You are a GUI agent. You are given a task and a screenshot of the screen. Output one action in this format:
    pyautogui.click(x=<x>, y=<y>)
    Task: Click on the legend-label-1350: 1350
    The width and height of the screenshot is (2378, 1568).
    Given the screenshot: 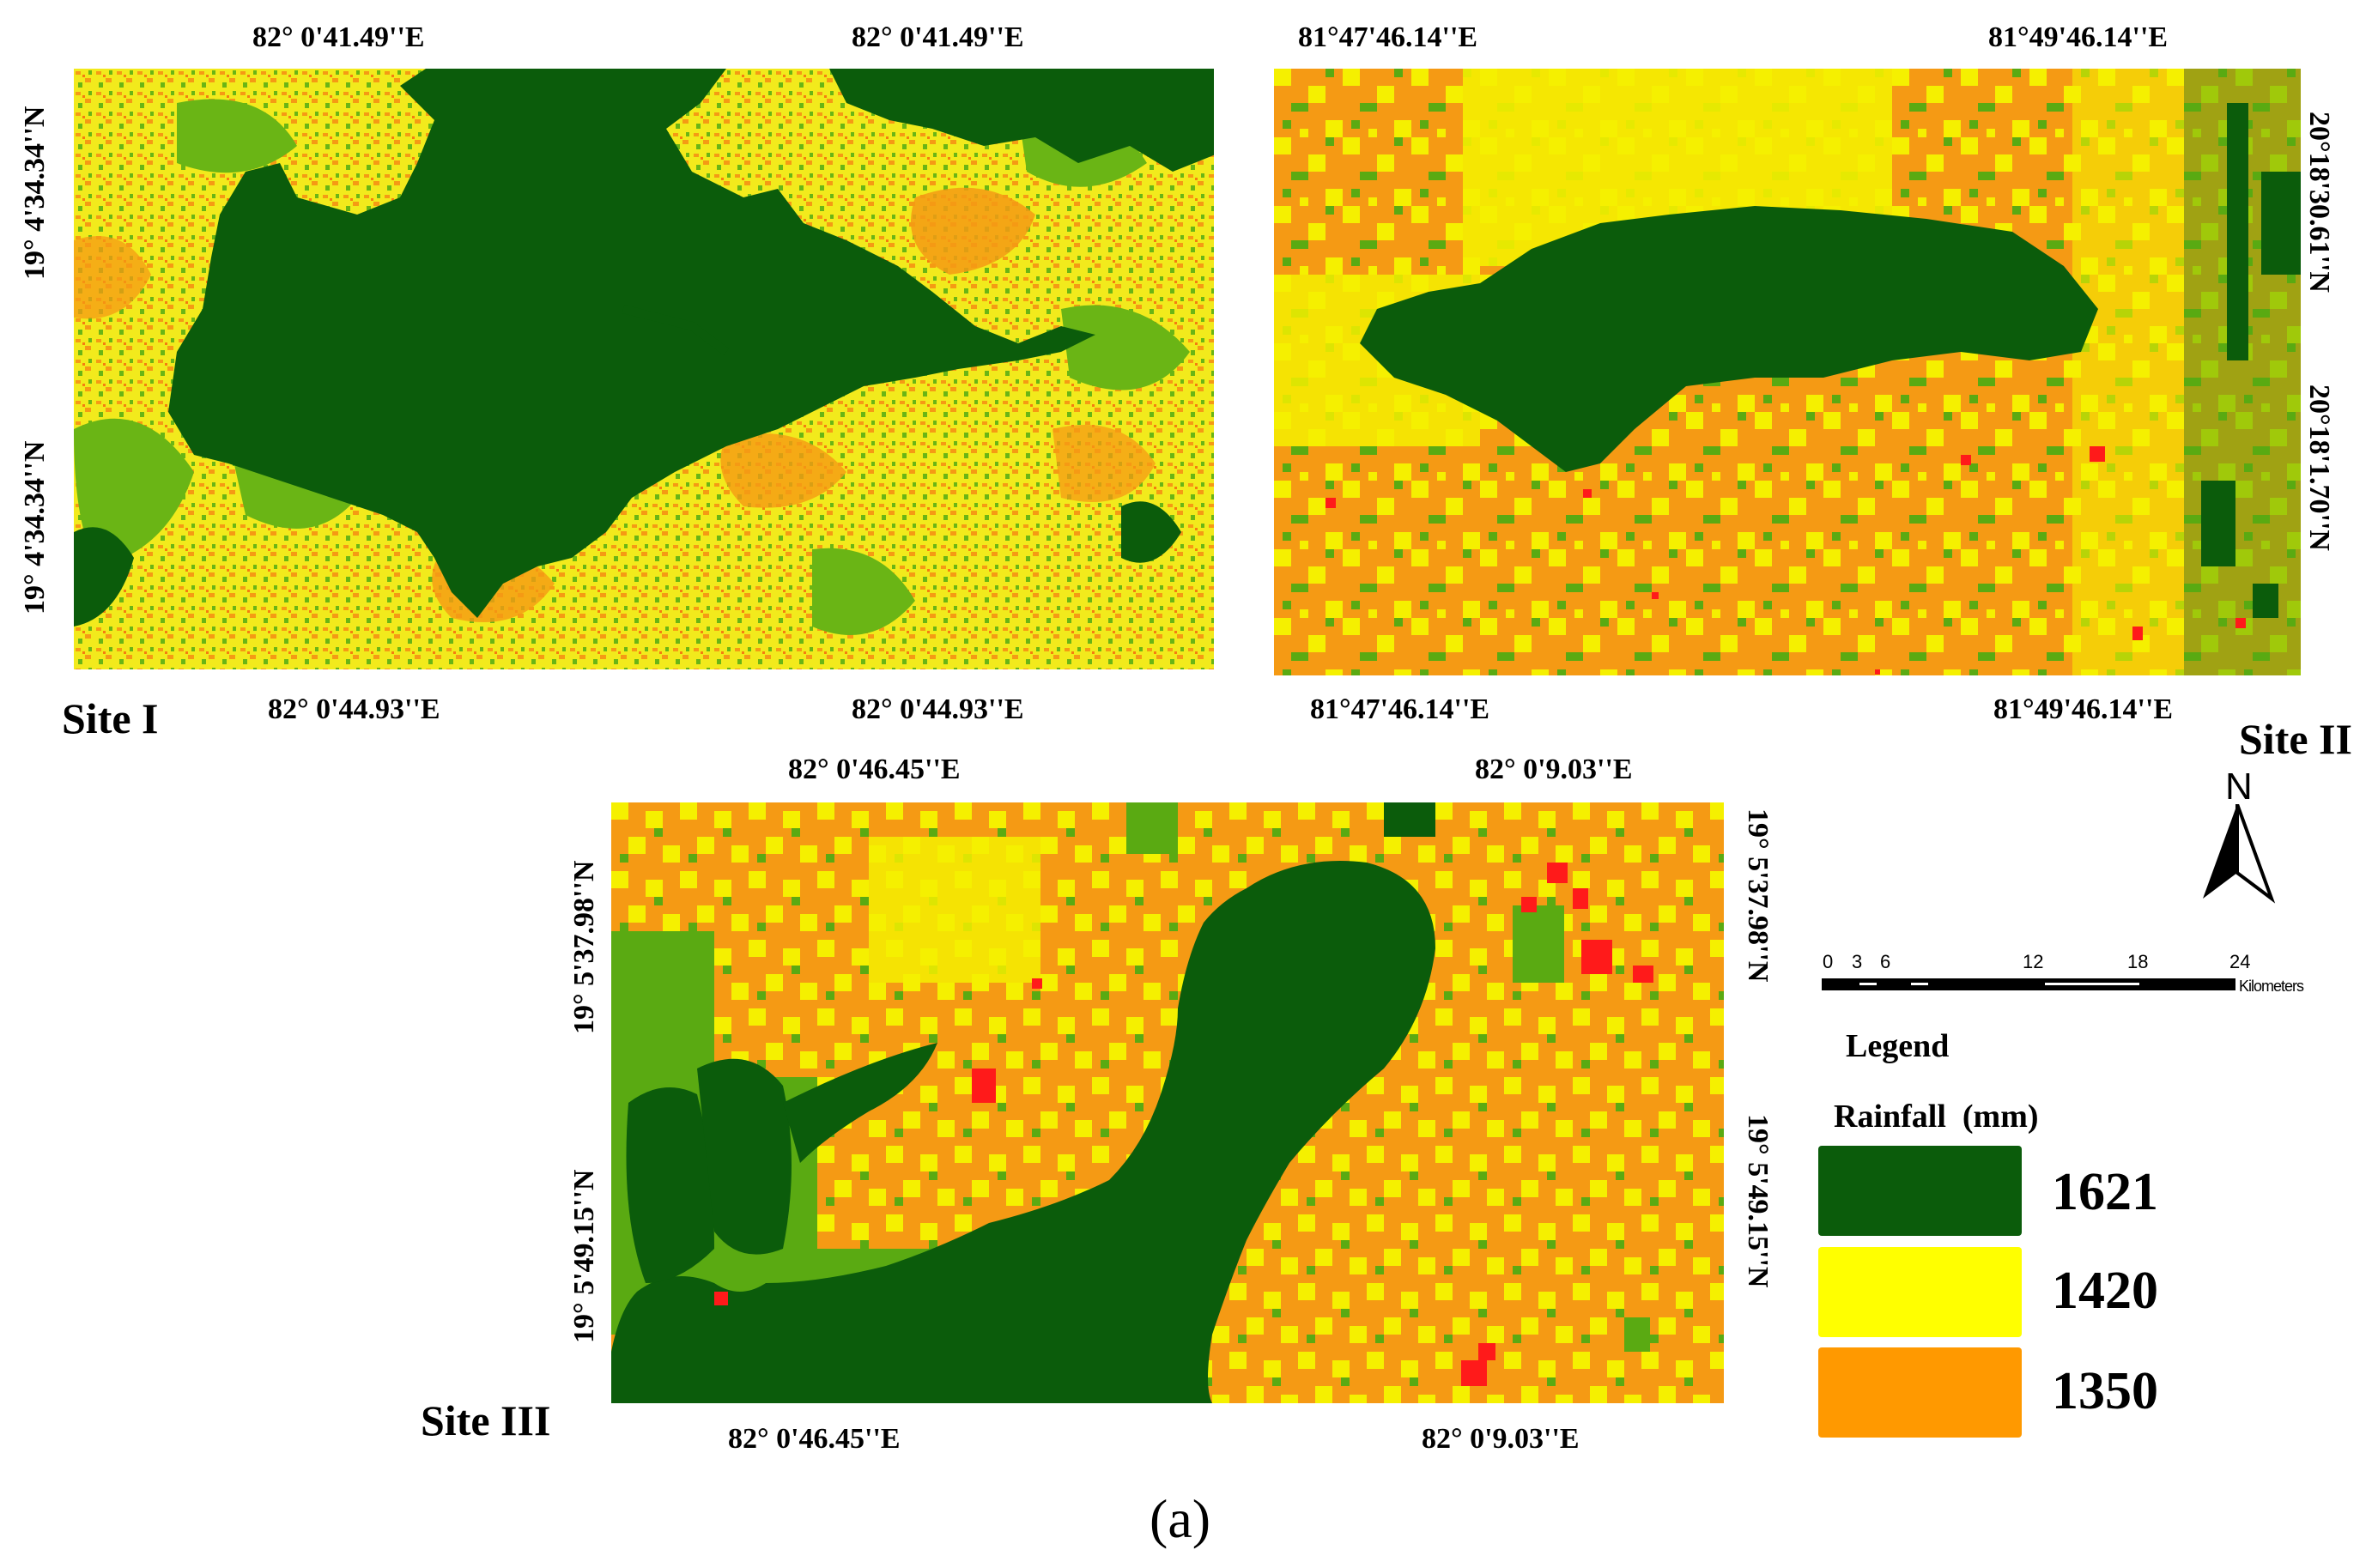 What is the action you would take?
    pyautogui.click(x=2105, y=1391)
    